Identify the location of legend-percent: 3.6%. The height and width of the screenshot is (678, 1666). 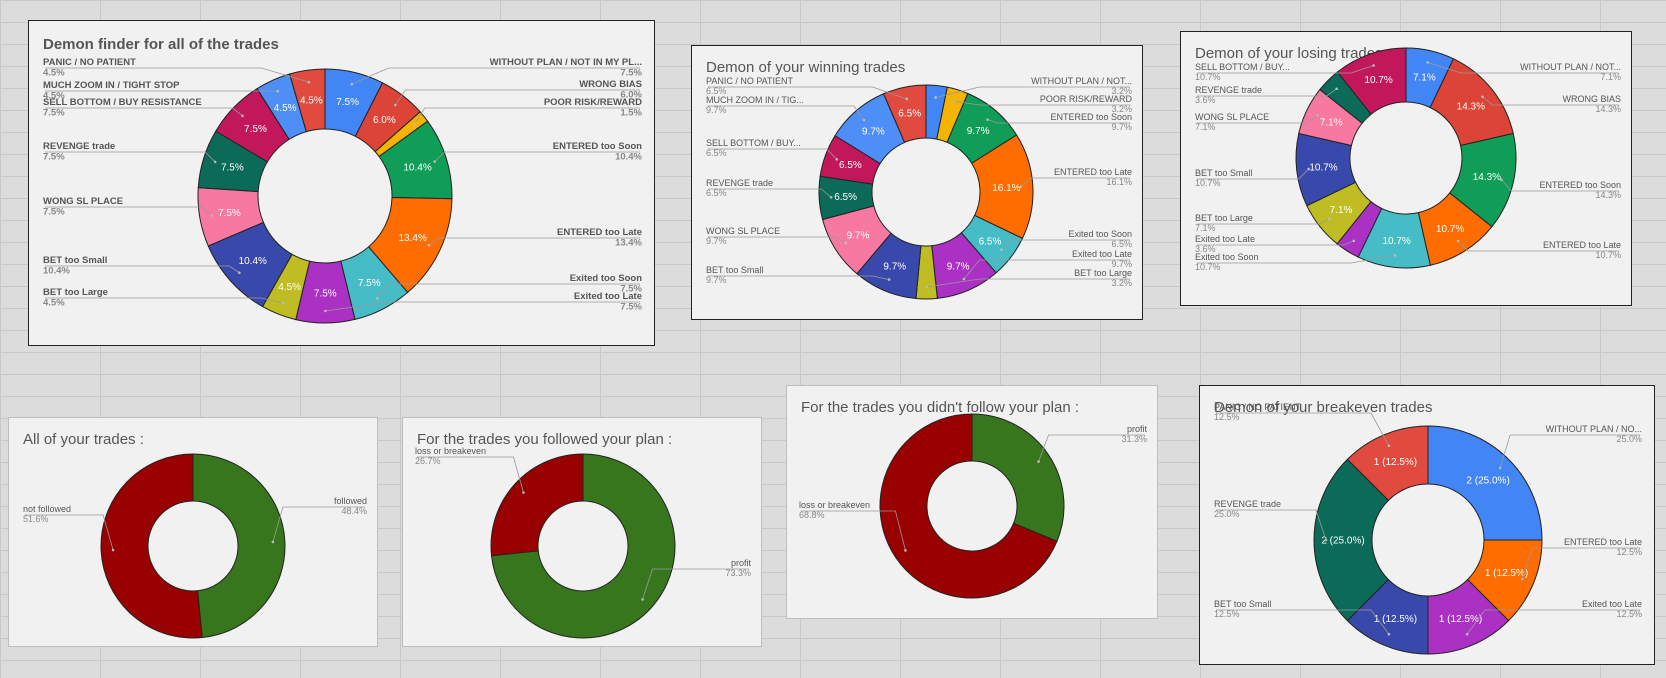
(1205, 249).